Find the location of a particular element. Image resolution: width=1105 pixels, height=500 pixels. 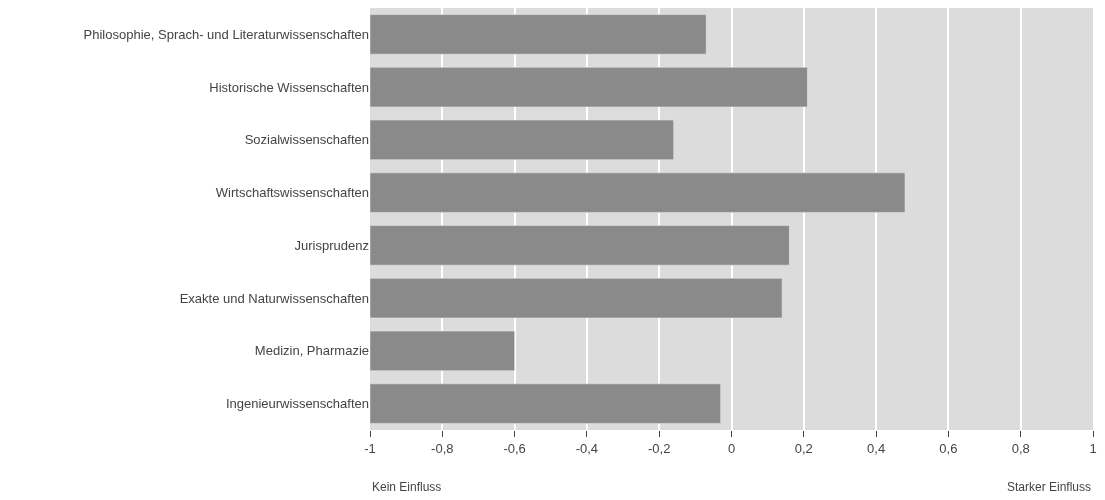

y-tick-label: Medizin, Pharmazie is located at coordinates (311, 351).